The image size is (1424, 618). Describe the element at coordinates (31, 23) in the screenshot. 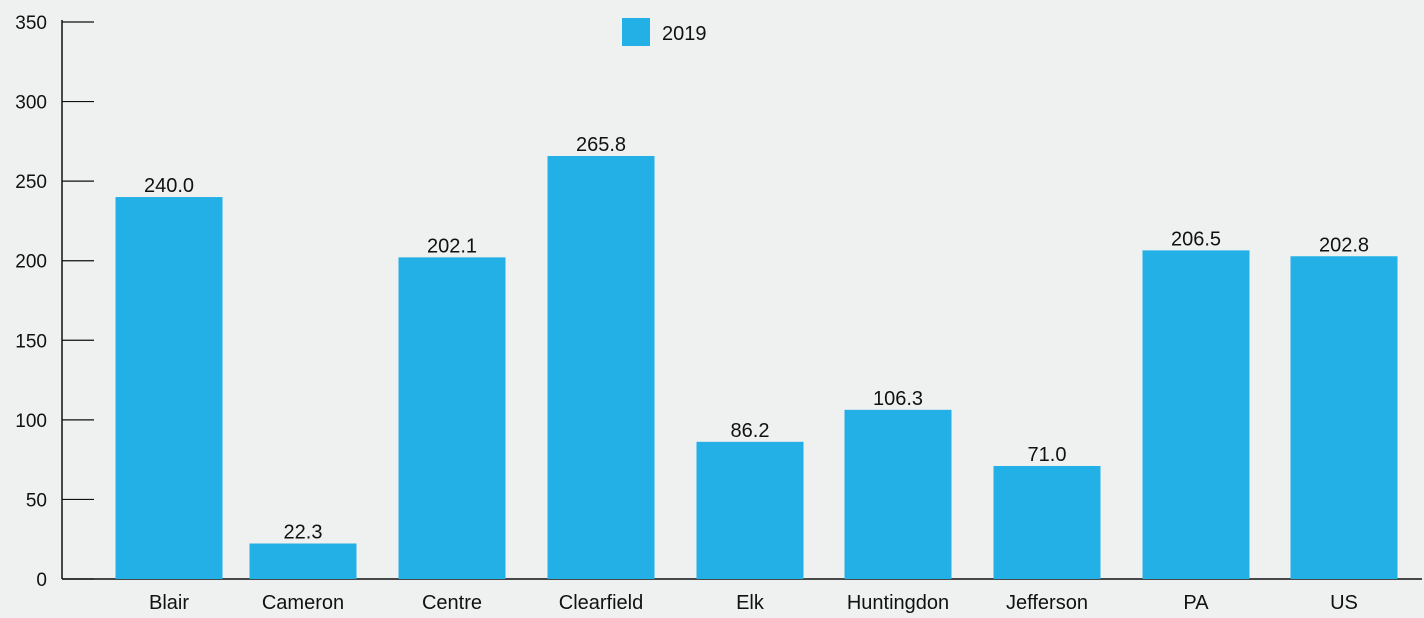

I see `y-tick-label: 350` at that location.